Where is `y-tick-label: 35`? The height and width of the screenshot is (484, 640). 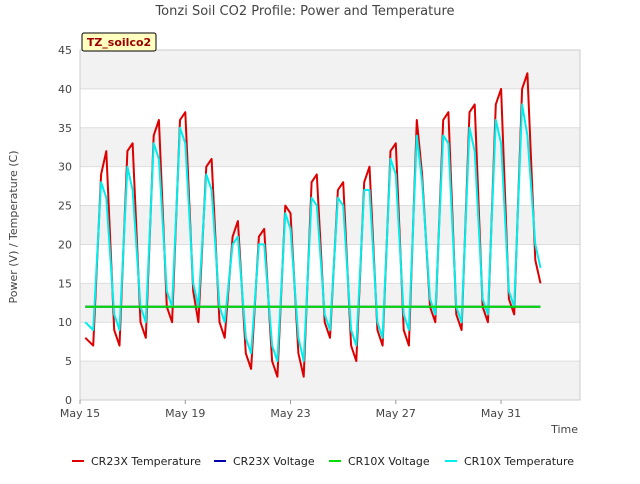
y-tick-label: 35 is located at coordinates (65, 128).